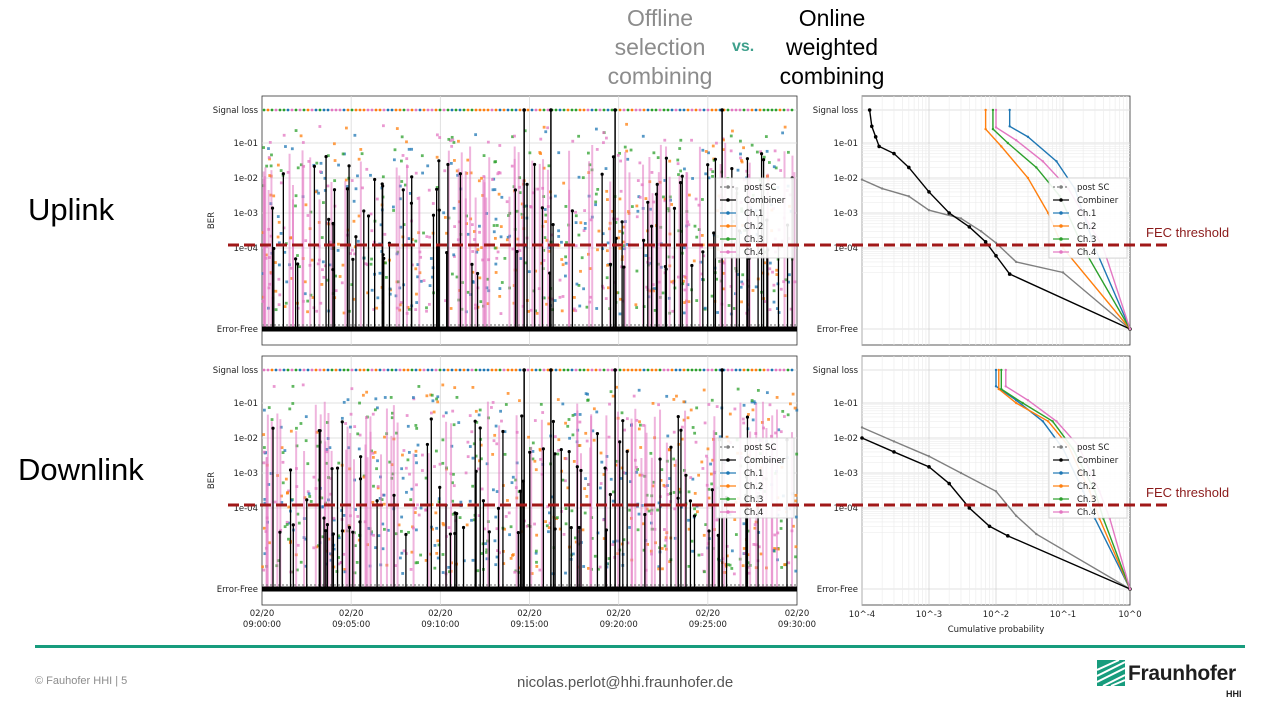  What do you see at coordinates (625, 682) in the screenshot?
I see `footer-email: nicolas.perlot@hhi.fraunhofer.de` at bounding box center [625, 682].